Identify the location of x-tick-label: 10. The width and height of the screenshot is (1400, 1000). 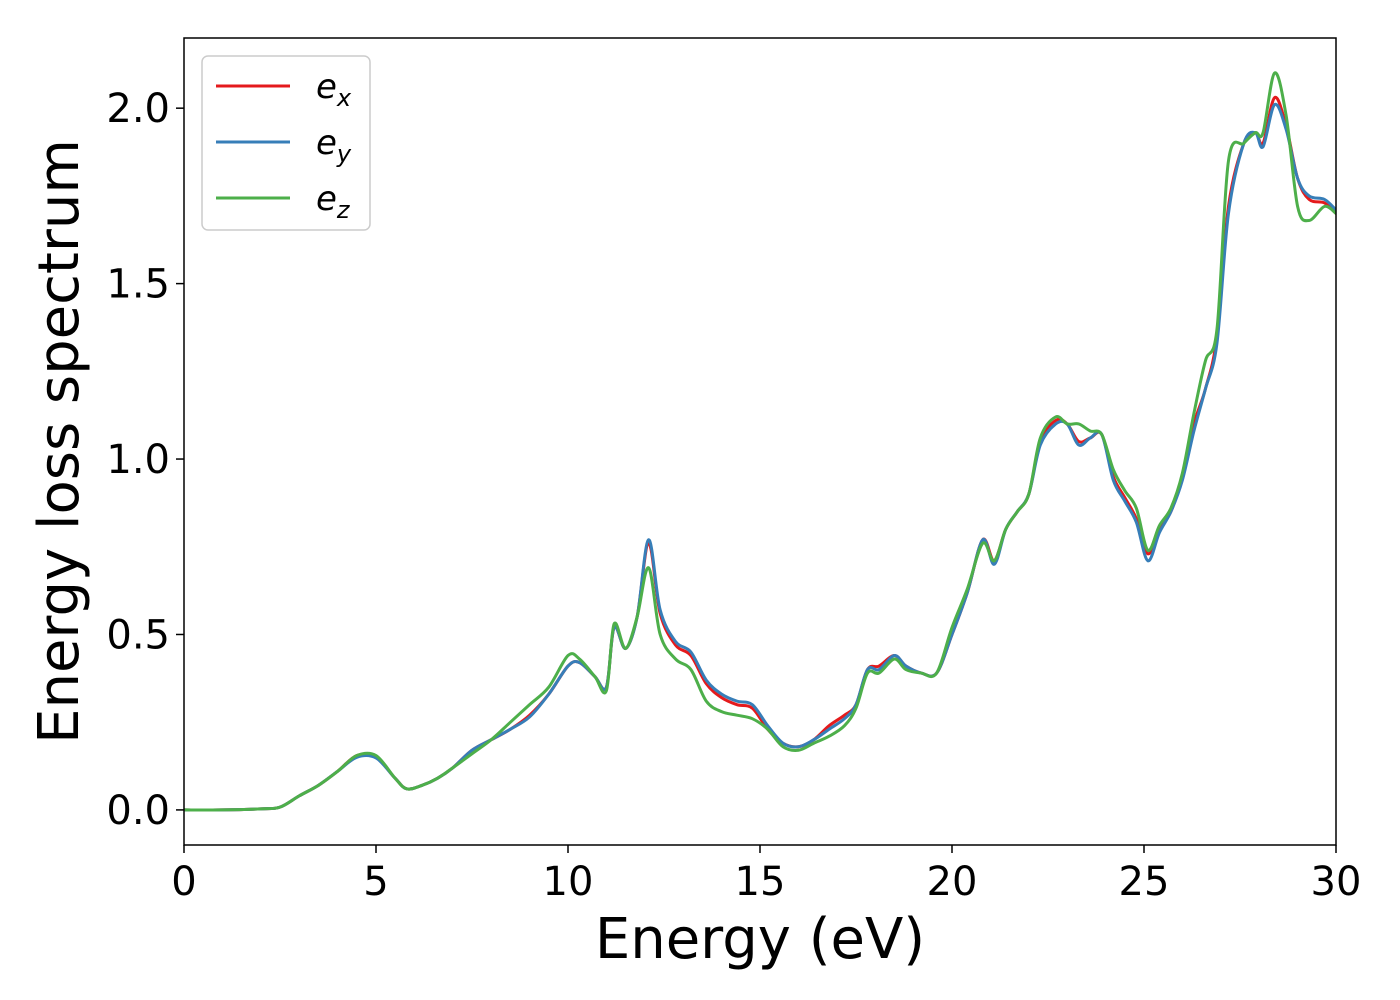
(568, 882).